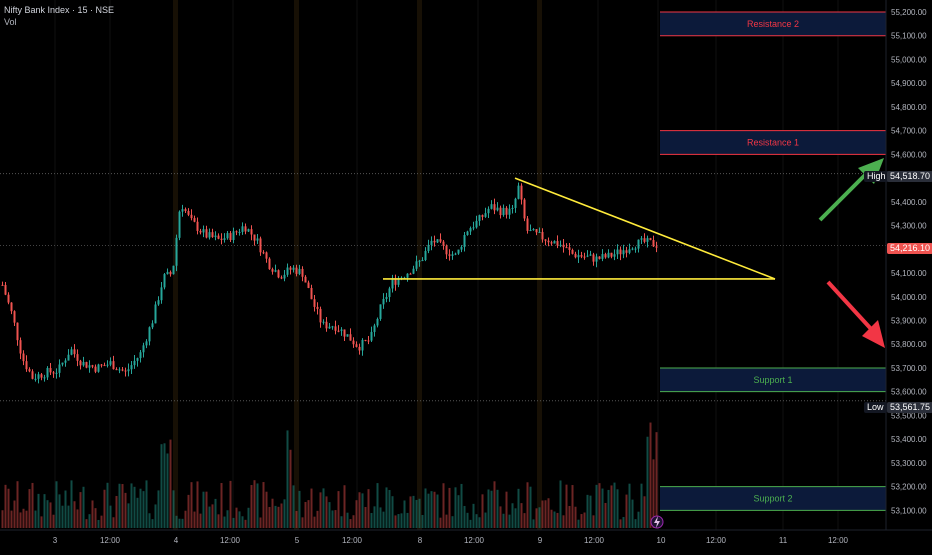 Image resolution: width=932 pixels, height=555 pixels. I want to click on session-separator, so click(539, 265).